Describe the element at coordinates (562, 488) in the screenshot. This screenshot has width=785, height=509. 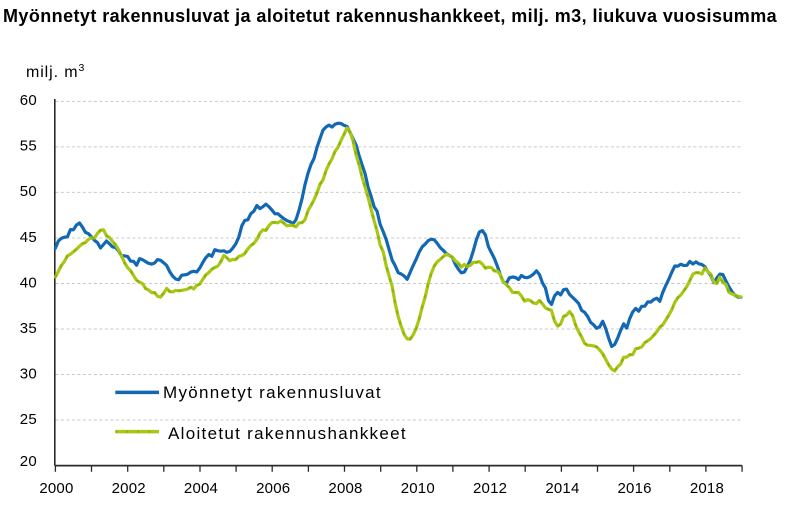
I see `svg-text: 2014` at that location.